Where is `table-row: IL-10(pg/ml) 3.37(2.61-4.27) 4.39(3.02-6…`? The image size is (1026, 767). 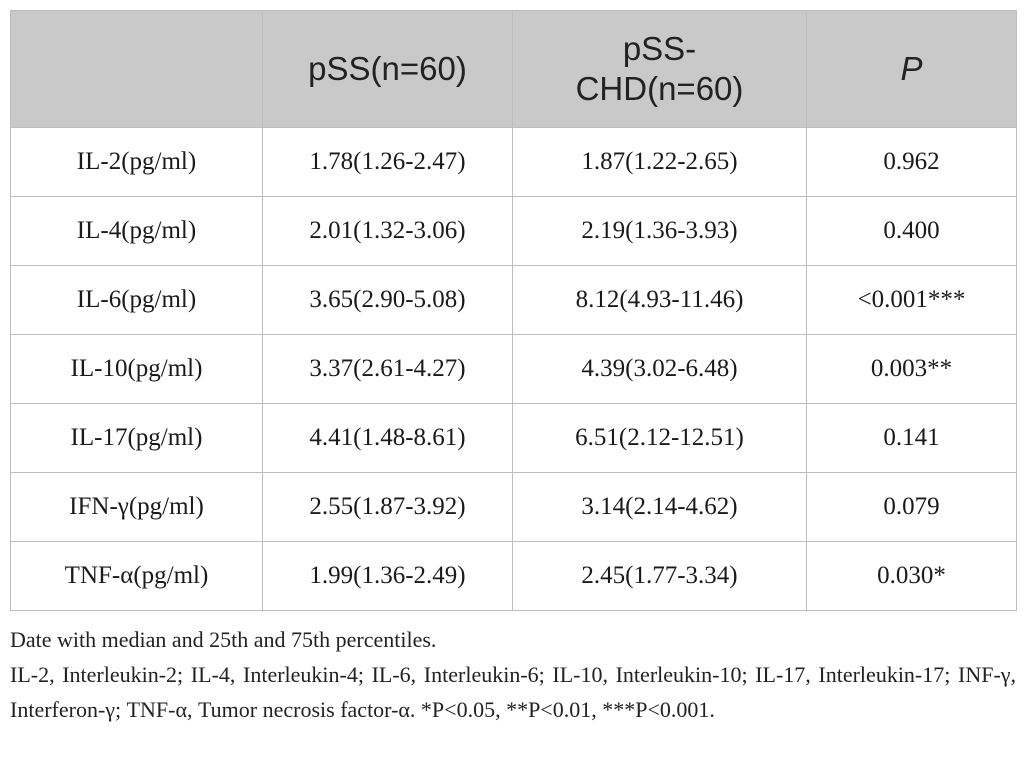 table-row: IL-10(pg/ml) 3.37(2.61-4.27) 4.39(3.02-6… is located at coordinates (513, 369).